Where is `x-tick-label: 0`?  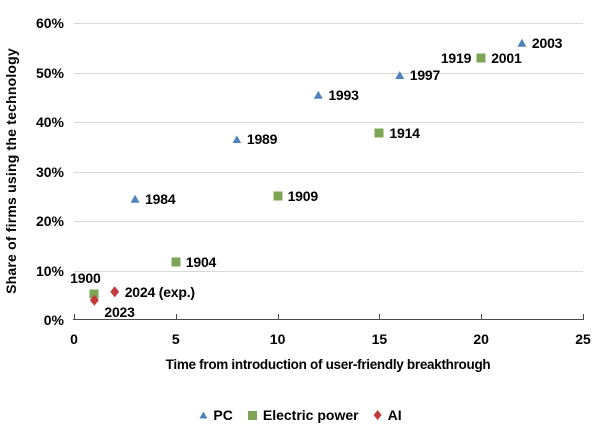 x-tick-label: 0 is located at coordinates (74, 339).